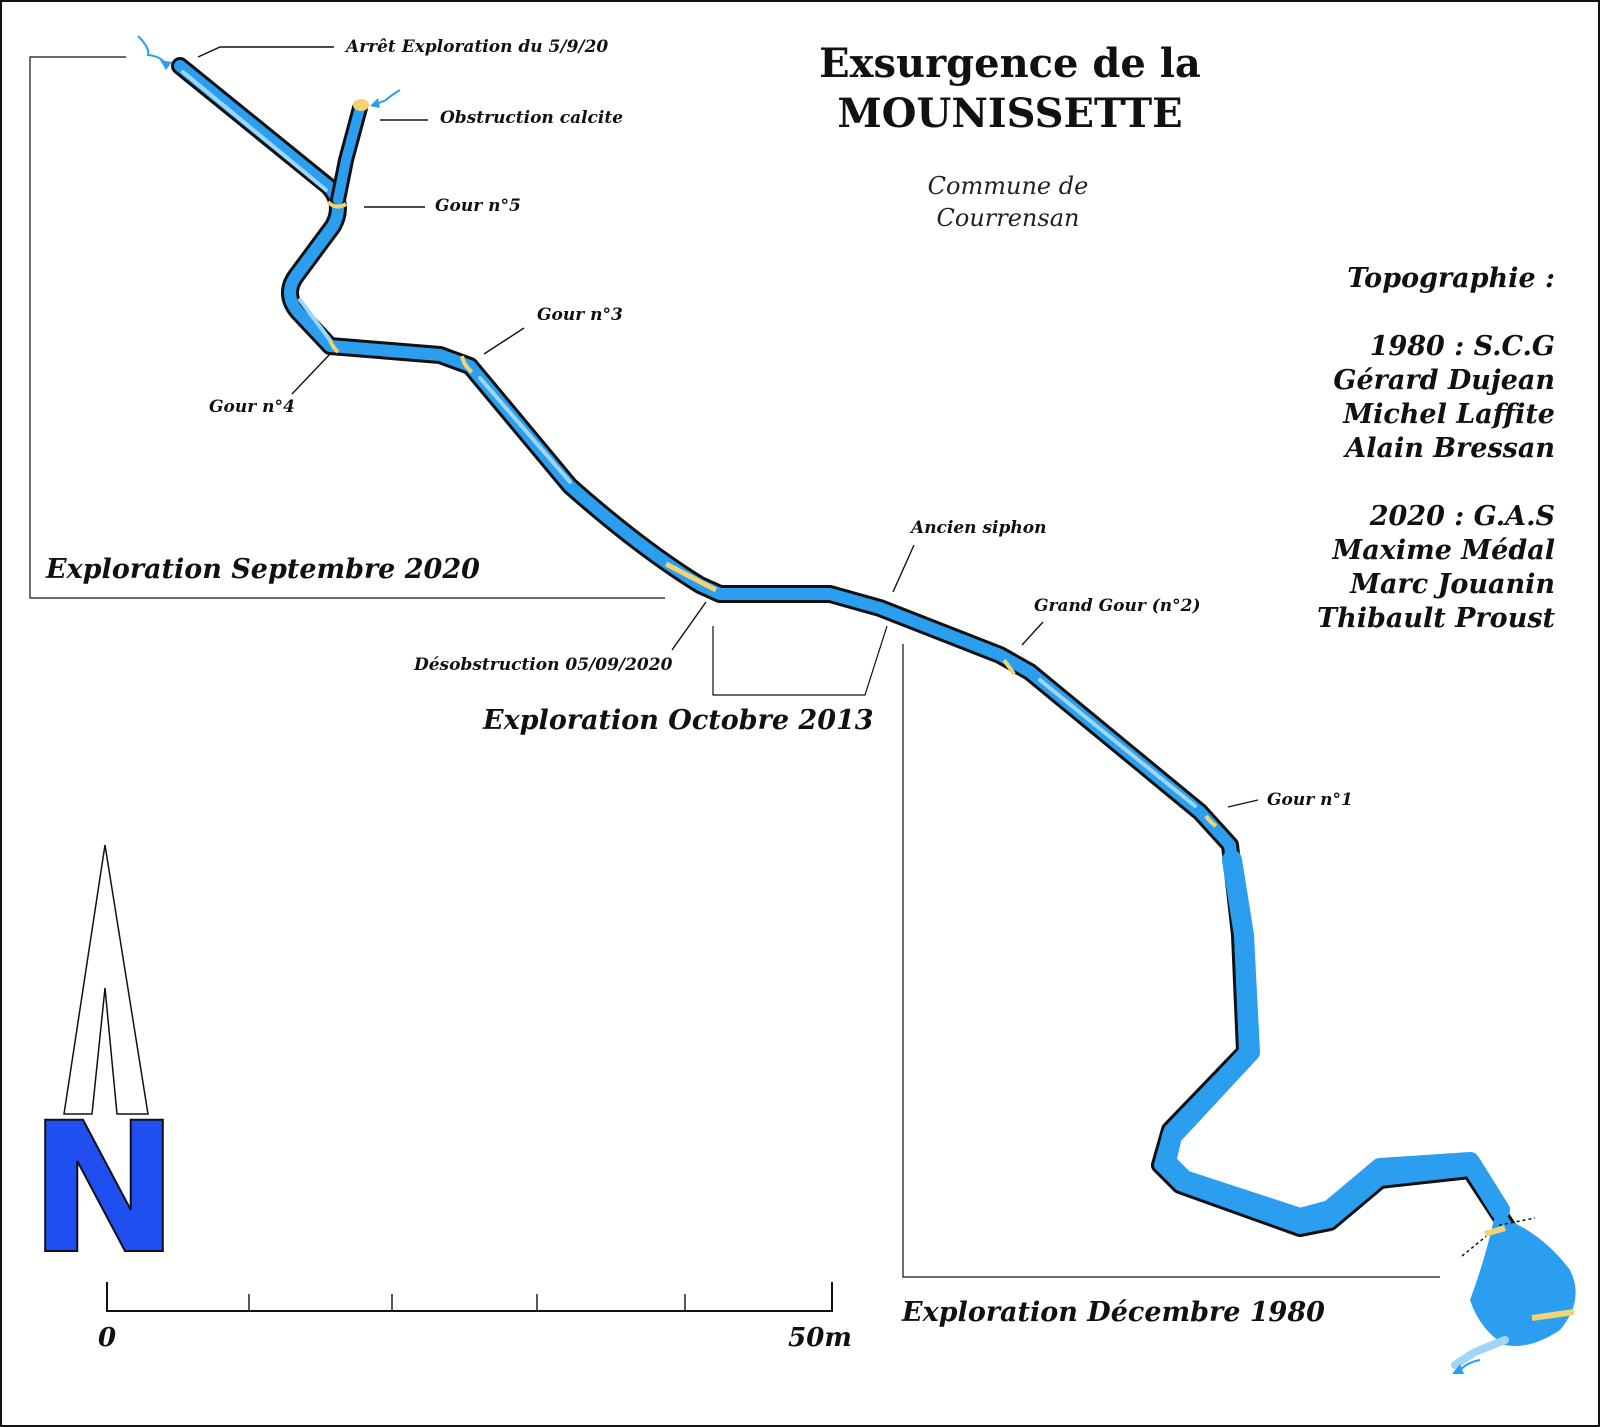  Describe the element at coordinates (1462, 516) in the screenshot. I see `team-2020-label: 2020 : G.A.S` at that location.